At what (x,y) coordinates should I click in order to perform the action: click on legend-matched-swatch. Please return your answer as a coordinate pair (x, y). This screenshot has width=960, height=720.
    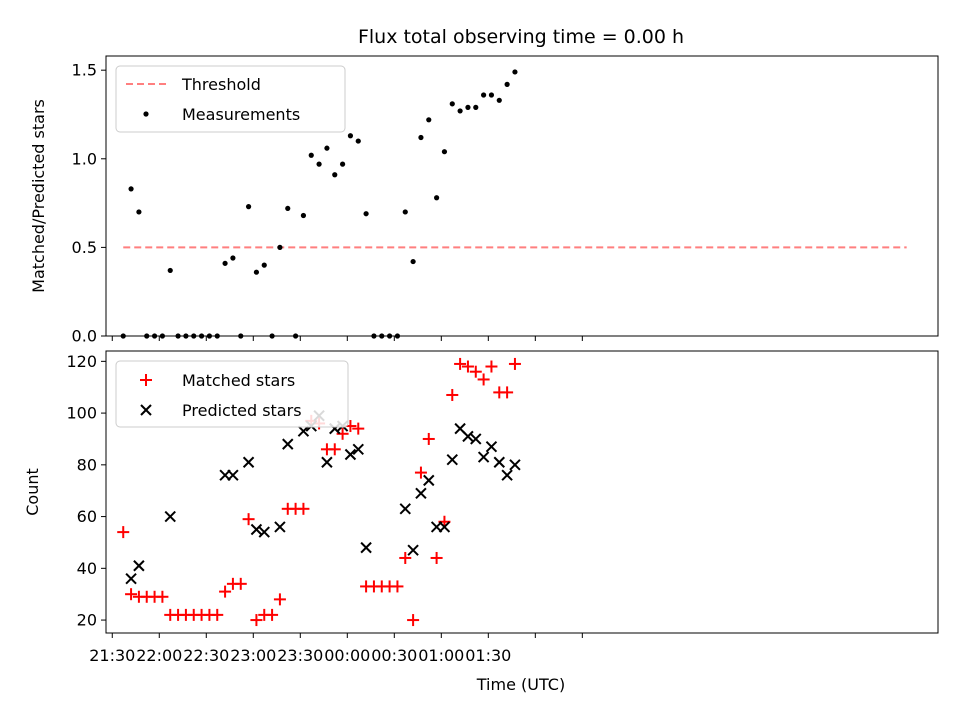
    Looking at the image, I should click on (146, 380).